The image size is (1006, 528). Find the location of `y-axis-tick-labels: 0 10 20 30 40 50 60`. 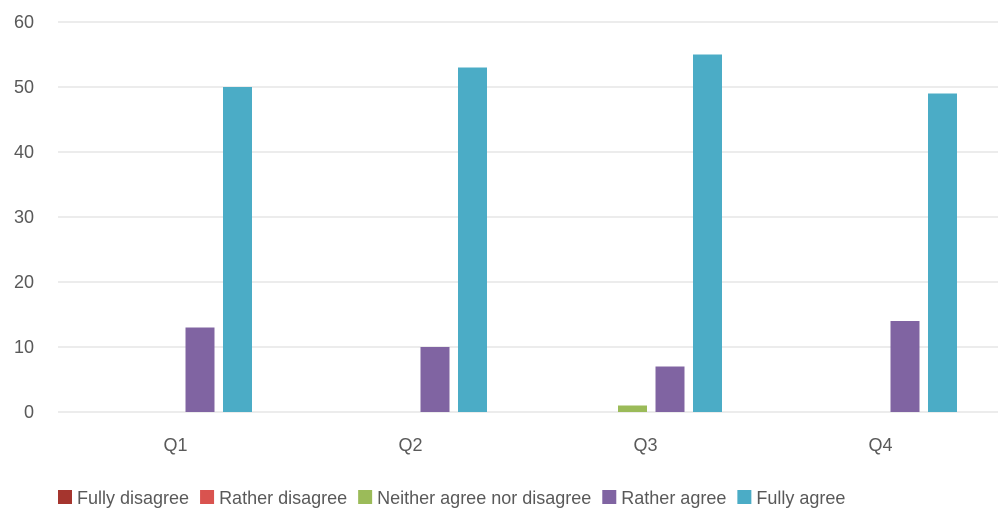

y-axis-tick-labels: 0 10 20 30 40 50 60 is located at coordinates (24, 217).